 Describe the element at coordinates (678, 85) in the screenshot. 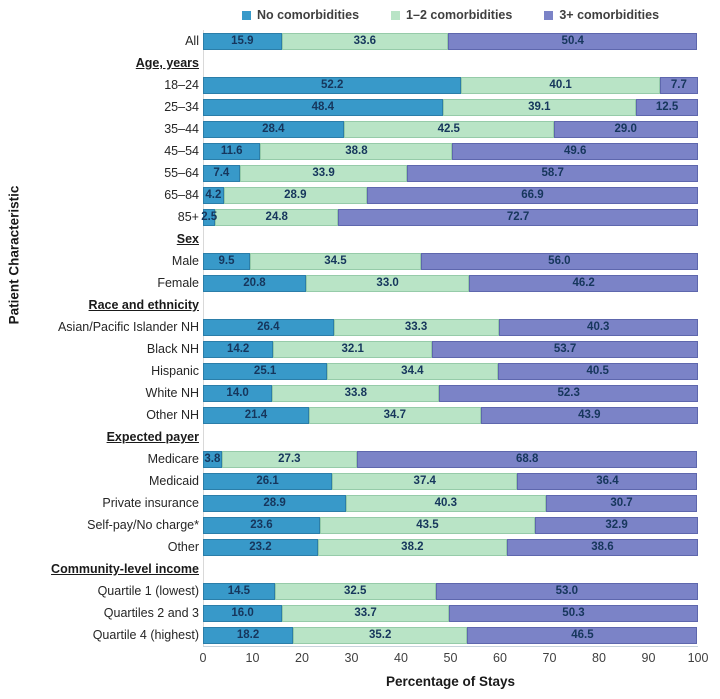

I see `bar-segment-series-3: 7.7` at that location.